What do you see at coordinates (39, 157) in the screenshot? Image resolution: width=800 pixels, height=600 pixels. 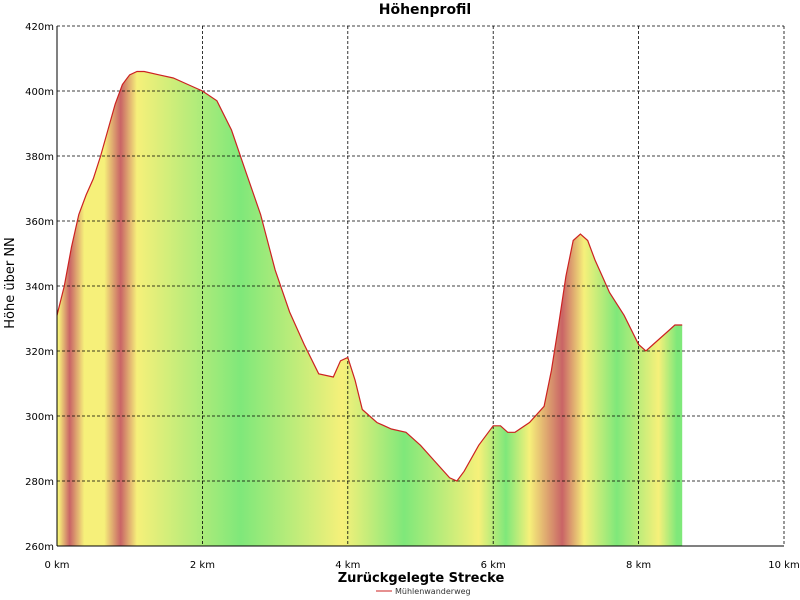 I see `y-tick-label: 380m` at bounding box center [39, 157].